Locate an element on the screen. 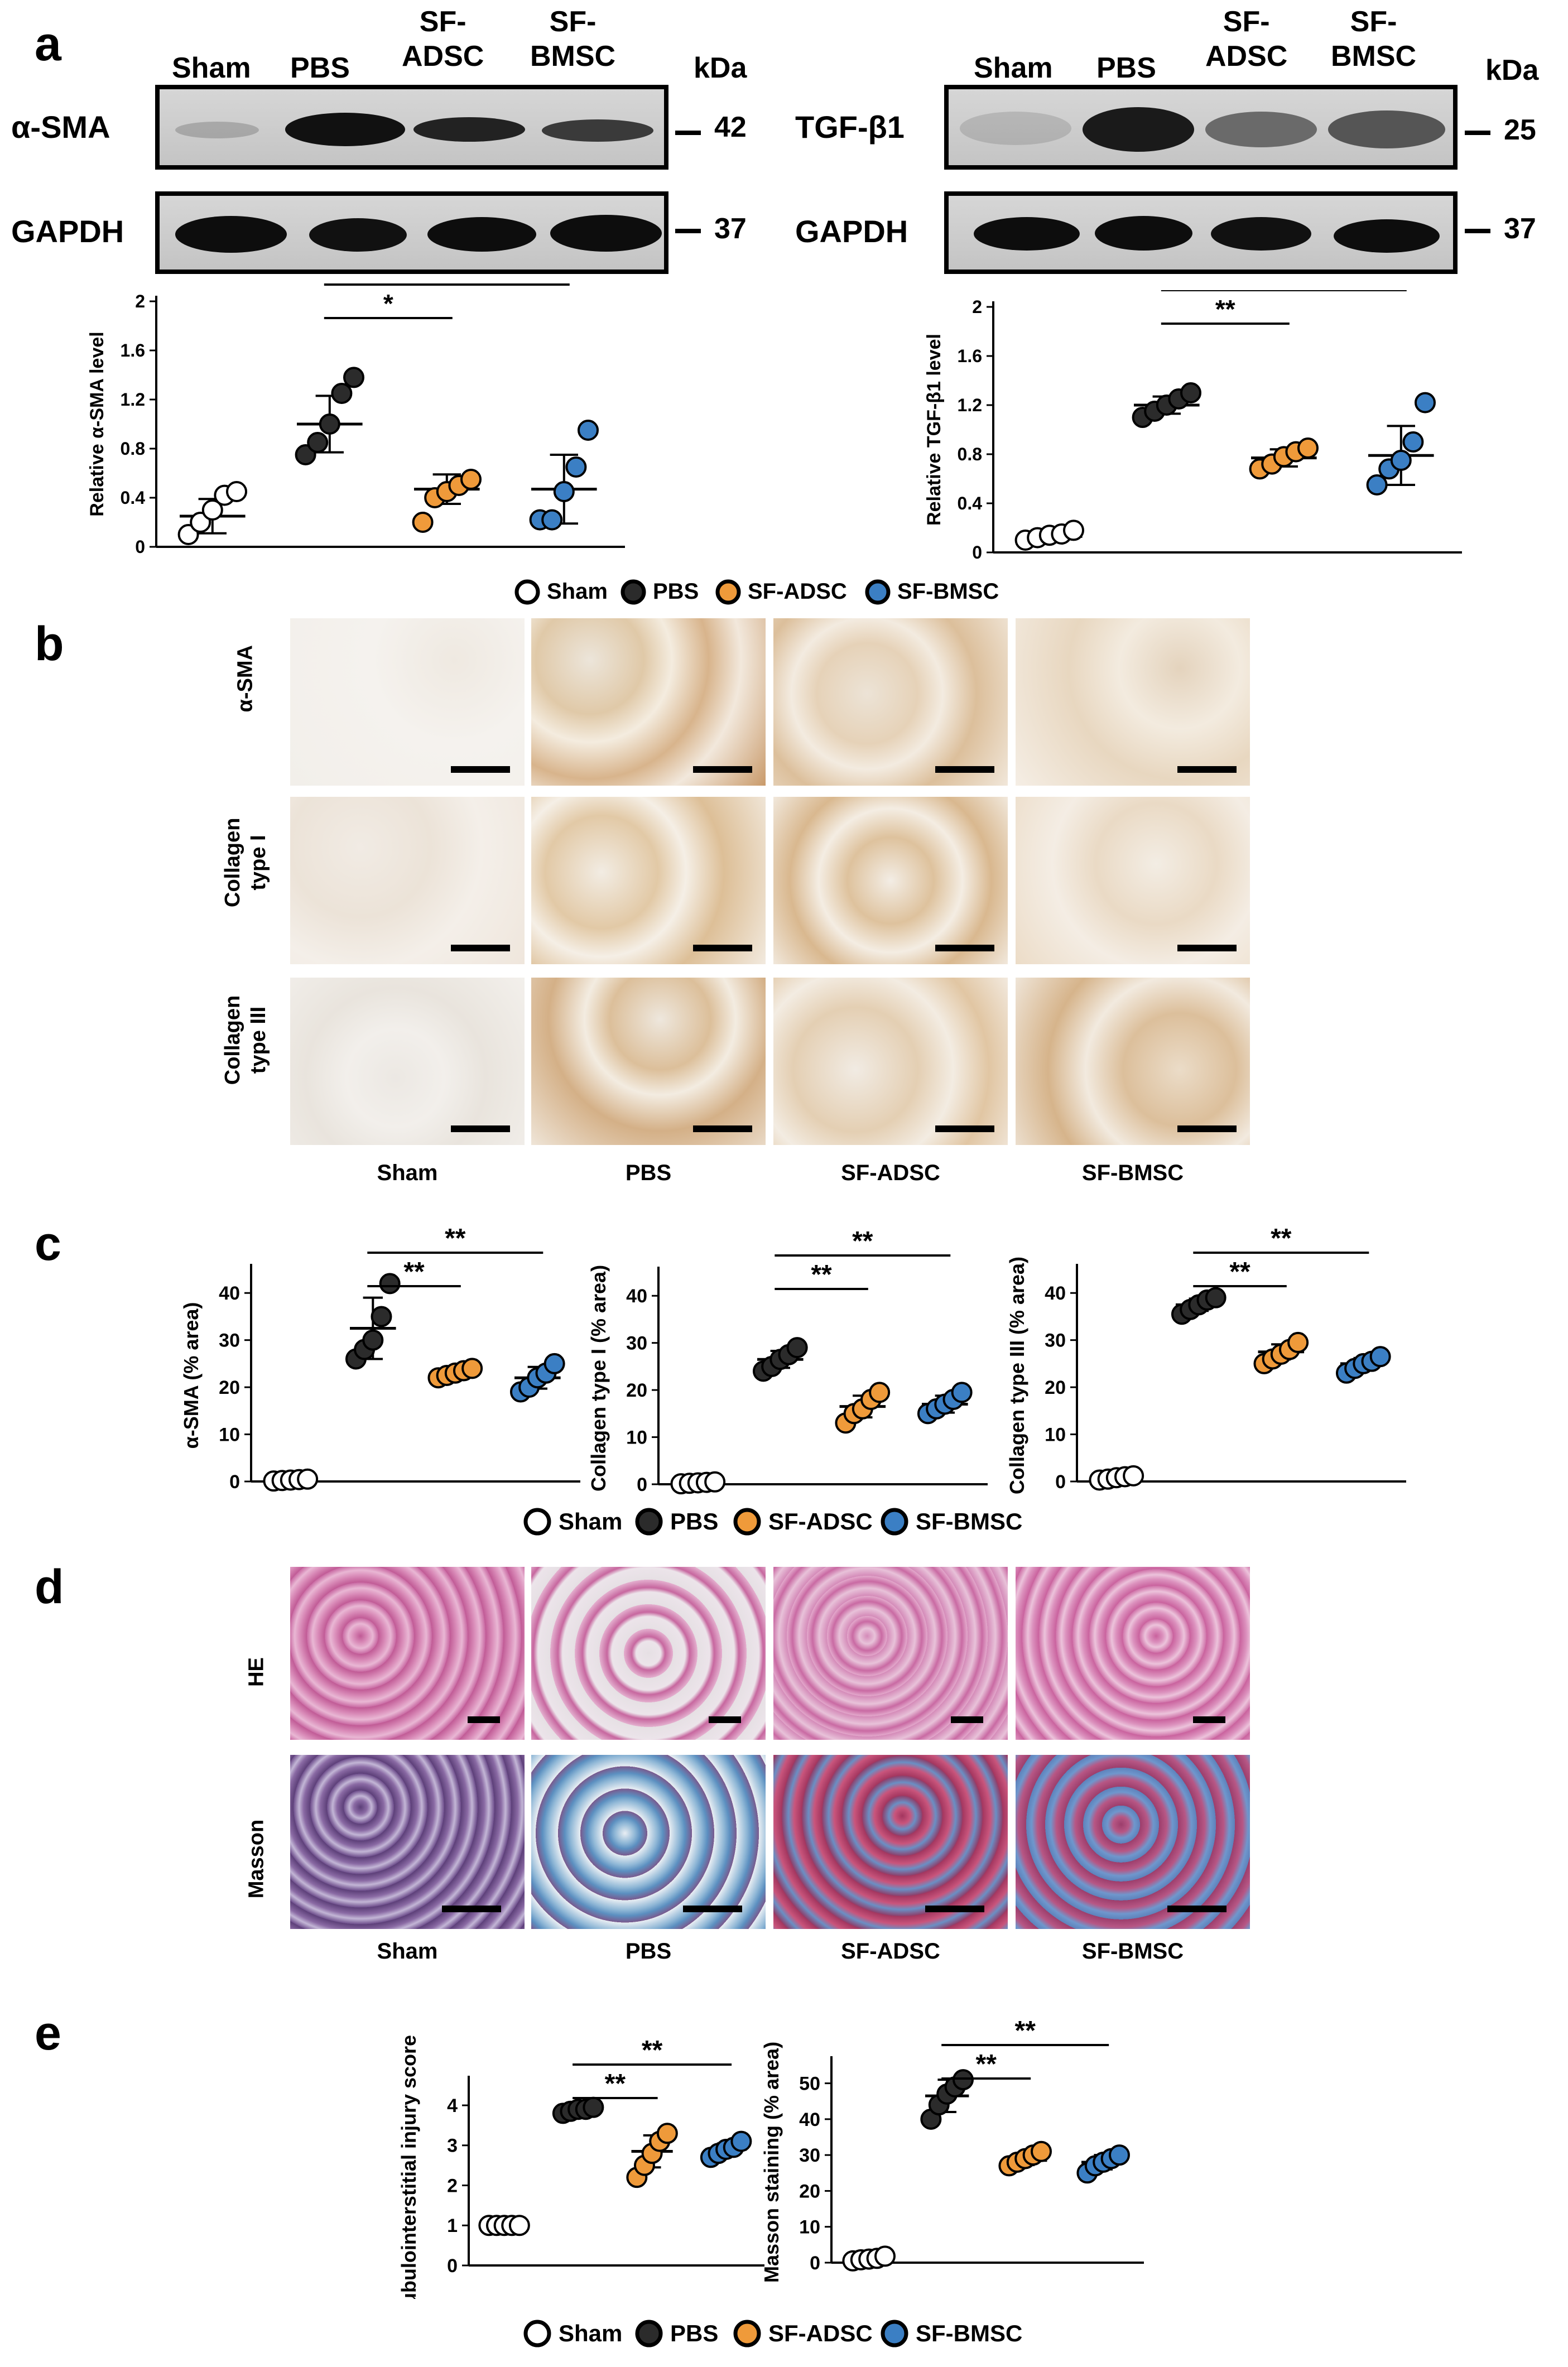 The image size is (1568, 2367). y-axis-label: Masson staining (% area) is located at coordinates (772, 2162).